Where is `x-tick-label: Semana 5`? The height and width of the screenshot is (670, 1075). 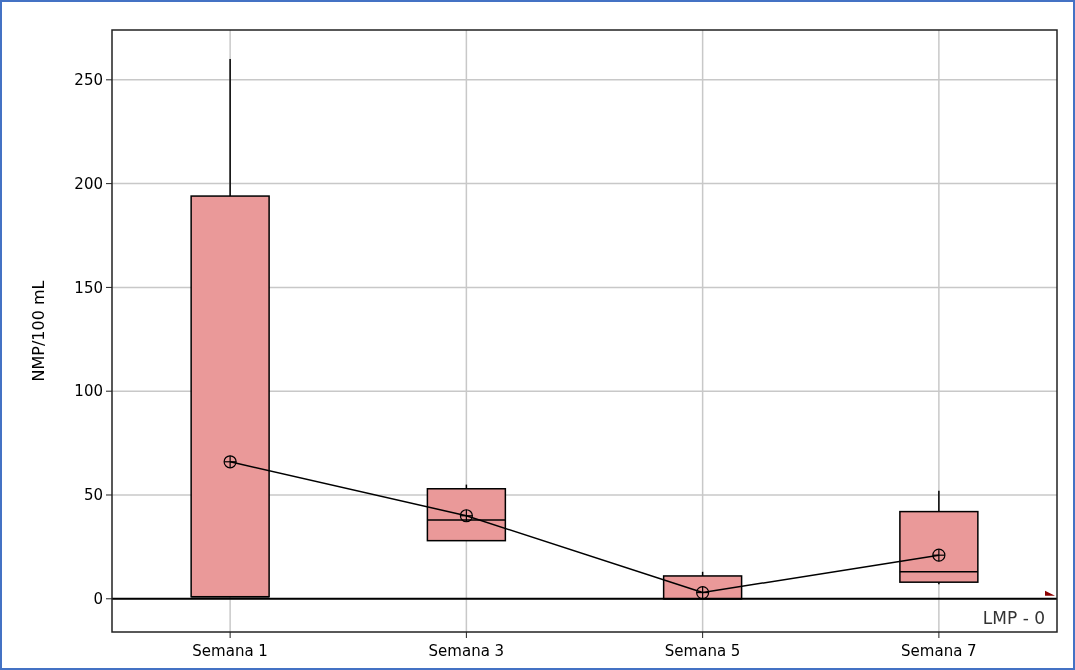 x-tick-label: Semana 5 is located at coordinates (702, 651).